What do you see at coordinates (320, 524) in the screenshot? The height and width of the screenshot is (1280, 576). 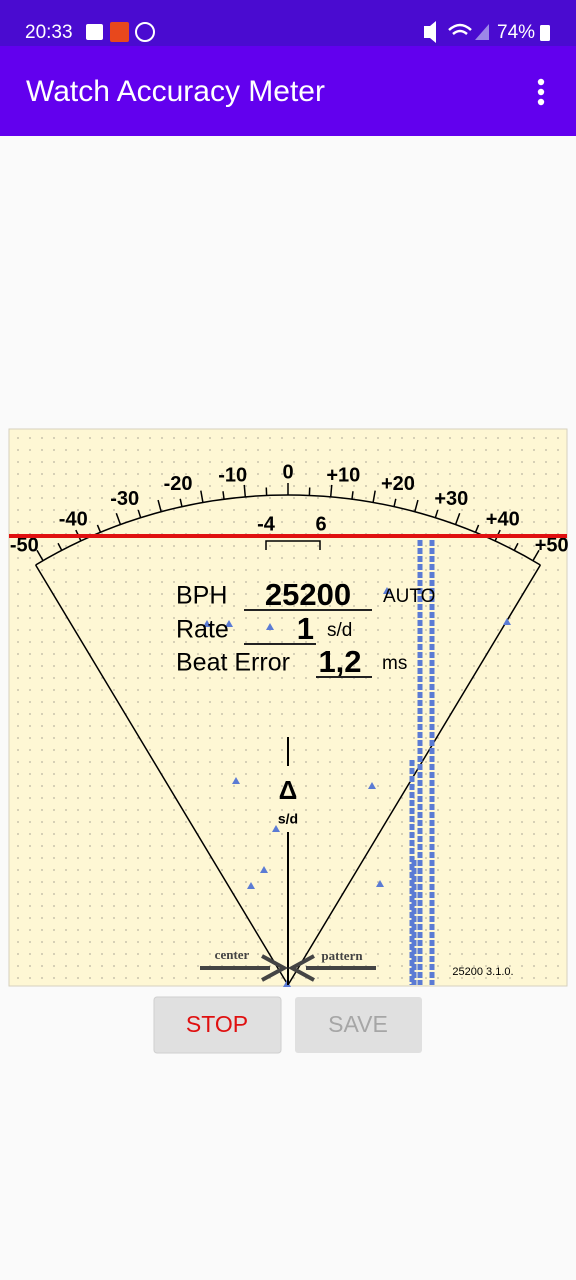 I see `center-scale-label: 6` at bounding box center [320, 524].